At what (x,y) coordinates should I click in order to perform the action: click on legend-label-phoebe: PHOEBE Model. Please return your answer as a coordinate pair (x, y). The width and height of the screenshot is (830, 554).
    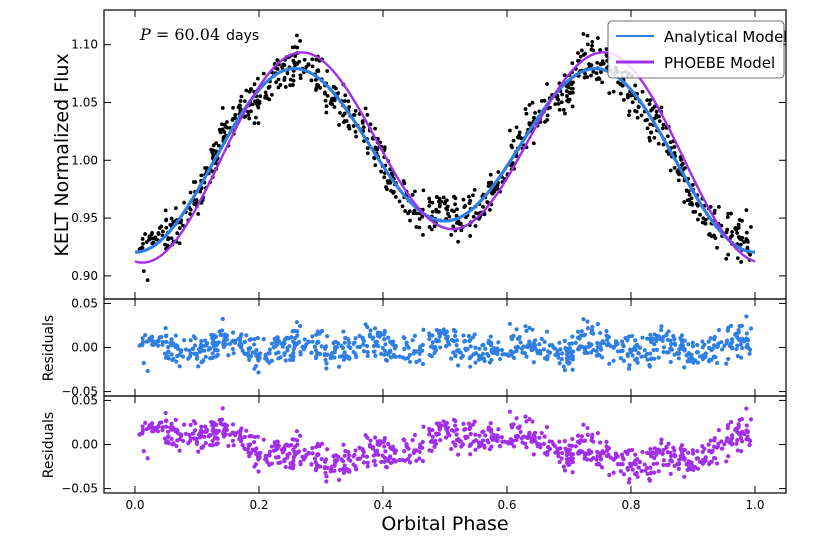
    Looking at the image, I should click on (719, 63).